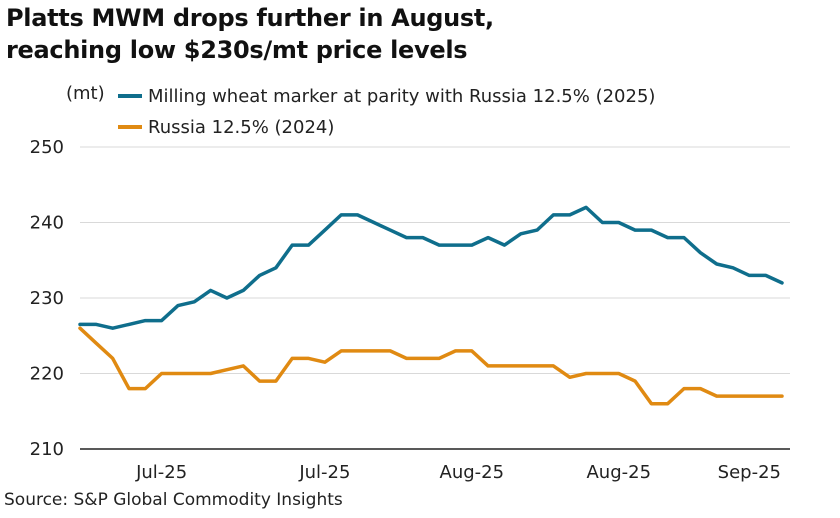  What do you see at coordinates (173, 500) in the screenshot?
I see `source-note: Source: S&P Global Commodity Insights` at bounding box center [173, 500].